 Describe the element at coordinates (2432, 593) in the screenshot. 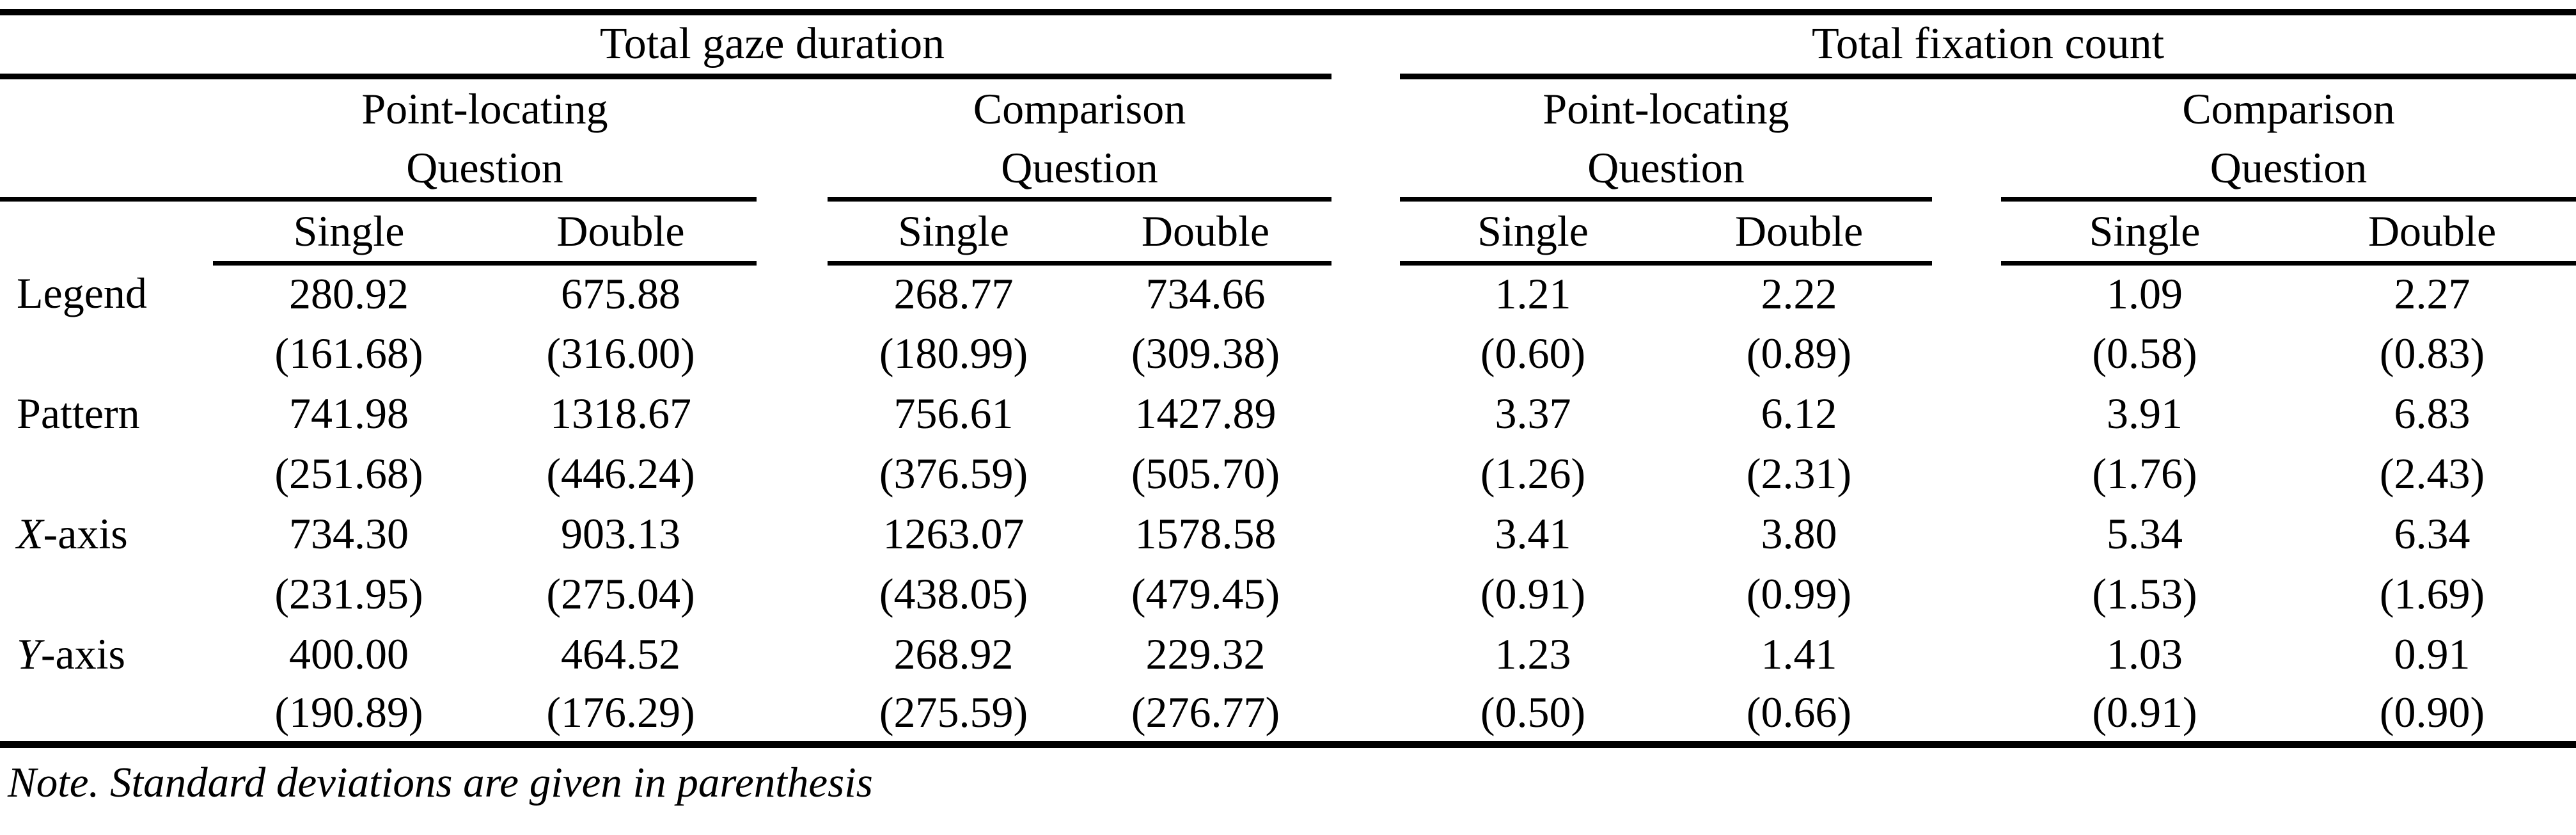

I see `cell-sd: (1.69)` at that location.